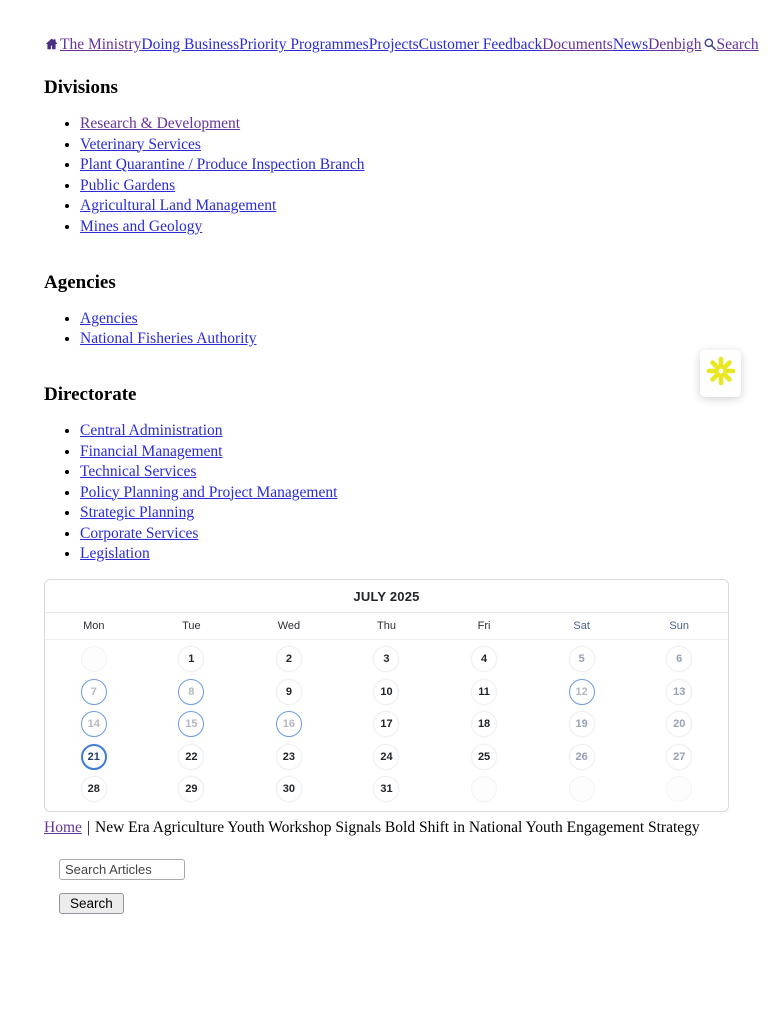  I want to click on calendar-day-28: 28, so click(93, 789).